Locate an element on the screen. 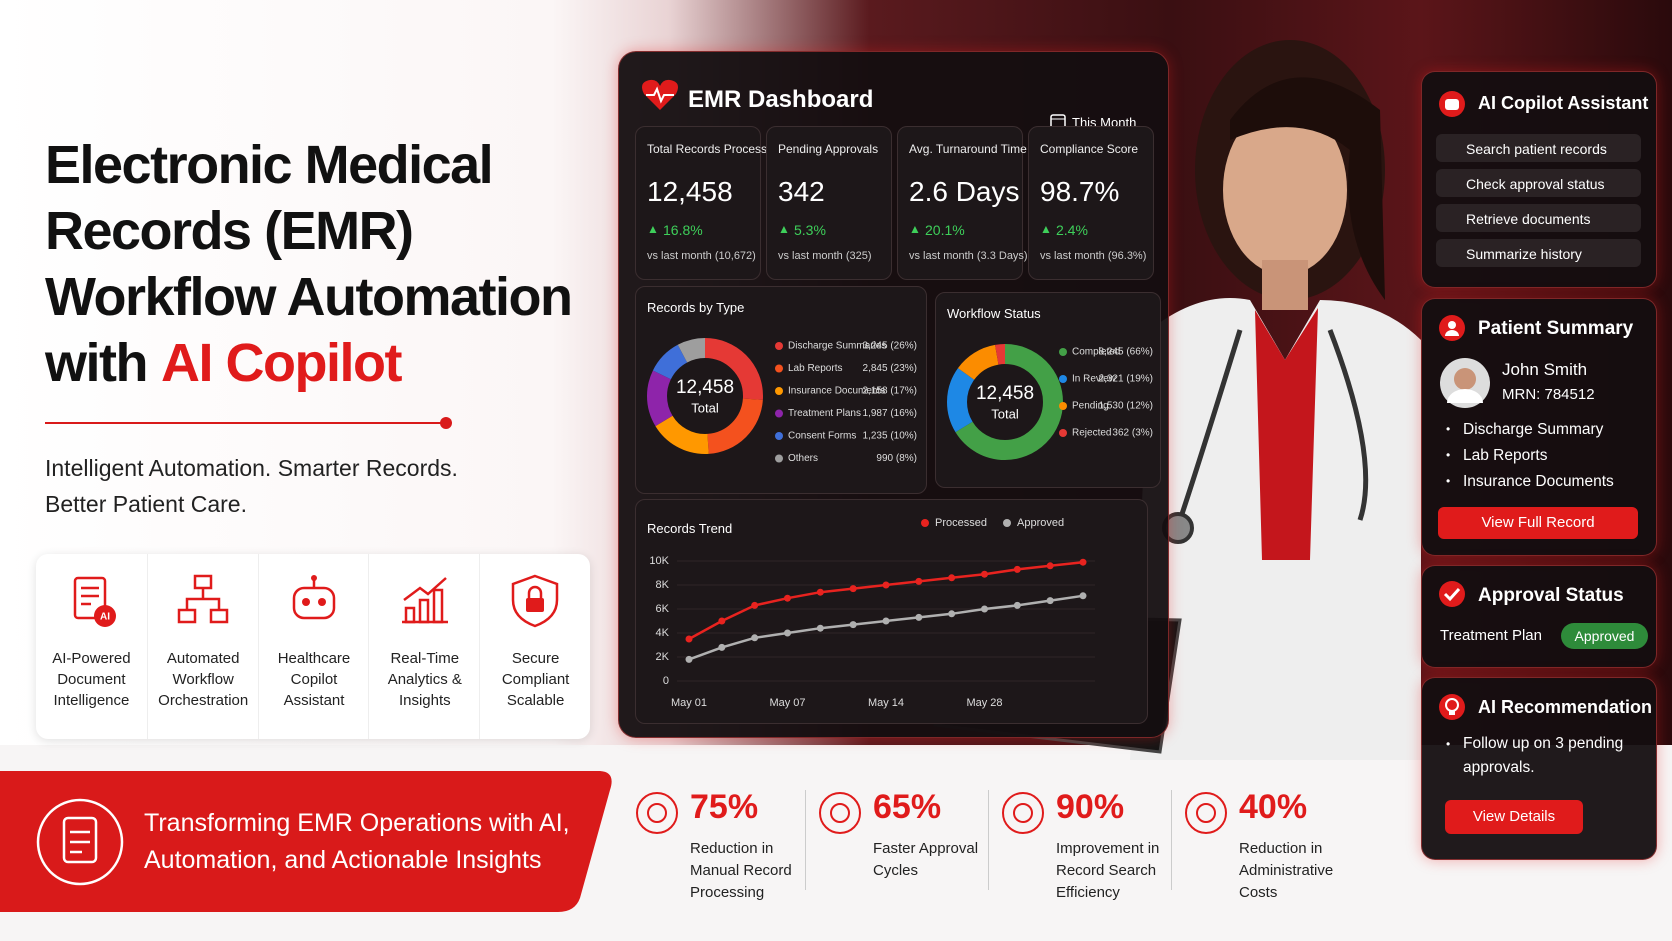  feature-label: Copilot is located at coordinates (314, 679).